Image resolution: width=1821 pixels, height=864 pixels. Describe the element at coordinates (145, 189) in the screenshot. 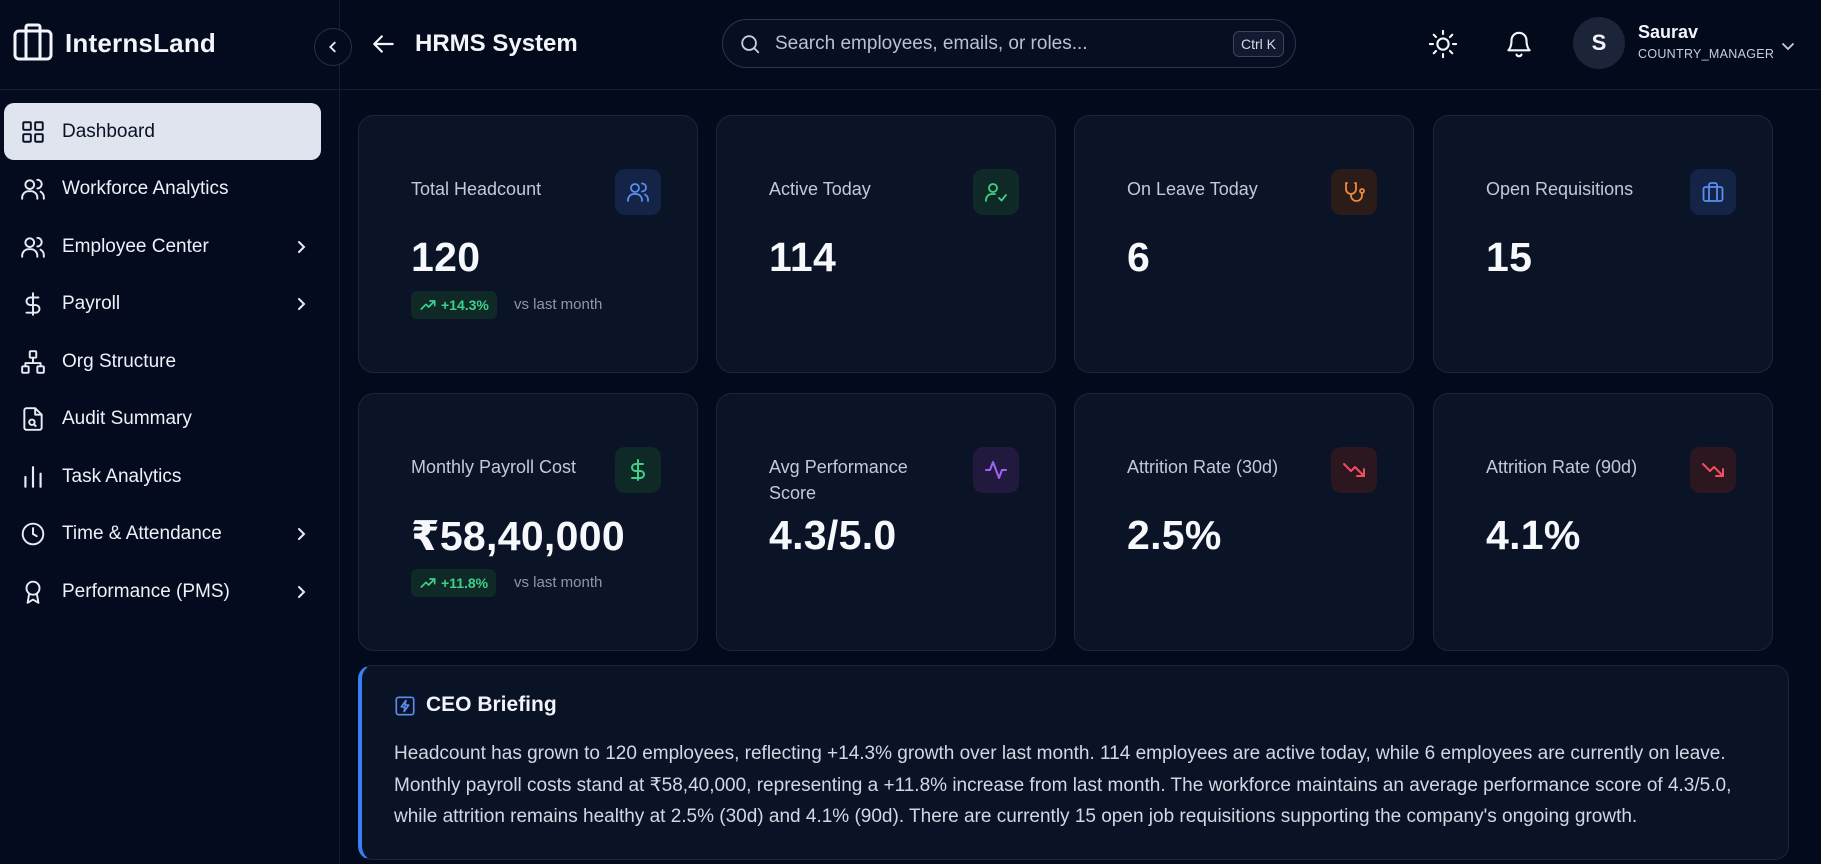

I see `sidebar-item-label: Workforce Analytics` at that location.